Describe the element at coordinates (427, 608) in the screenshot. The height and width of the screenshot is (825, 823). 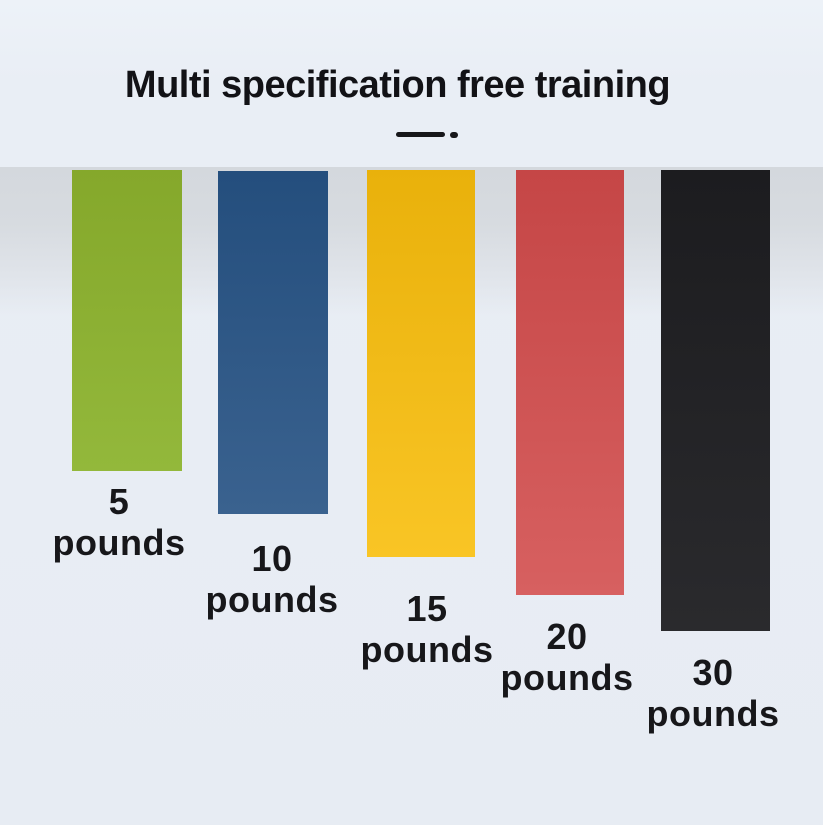
I see `band-weight-value: 15` at that location.